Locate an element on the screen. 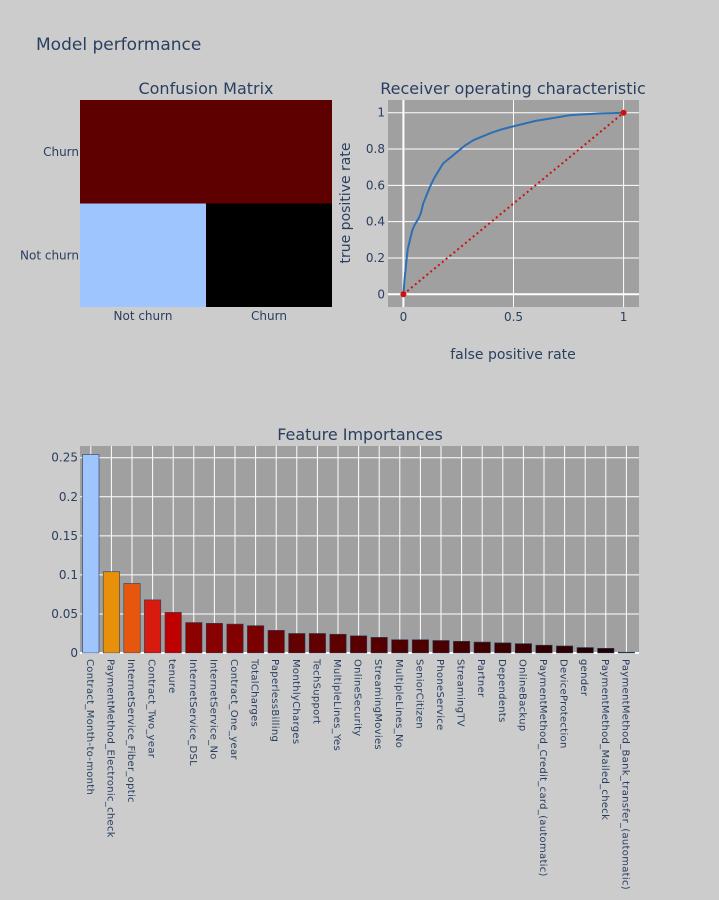 The width and height of the screenshot is (719, 900). fi-x-tick-label: PhoneService is located at coordinates (439, 695).